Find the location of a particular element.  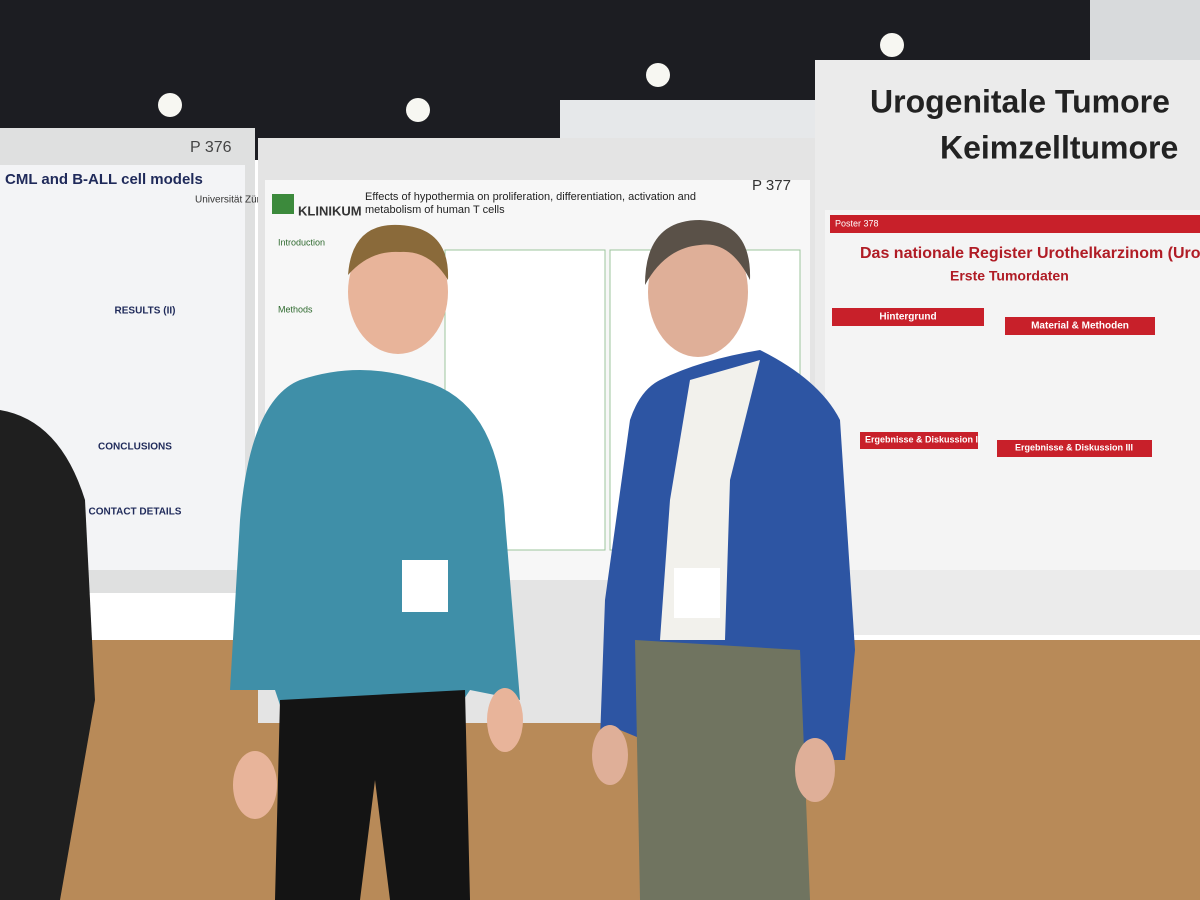

section-heading: CONTACT DETAILS is located at coordinates (135, 512).